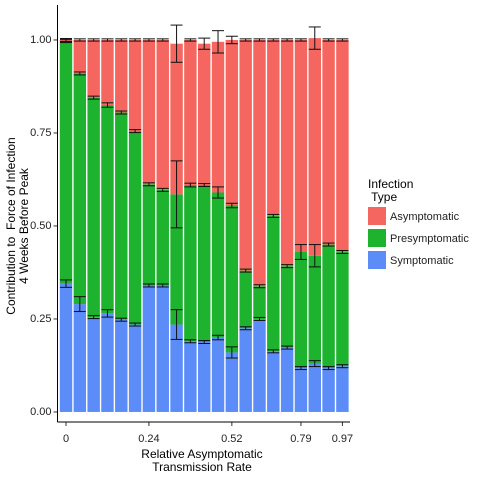  Describe the element at coordinates (40, 226) in the screenshot. I see `y-tick-label: 0.50` at that location.